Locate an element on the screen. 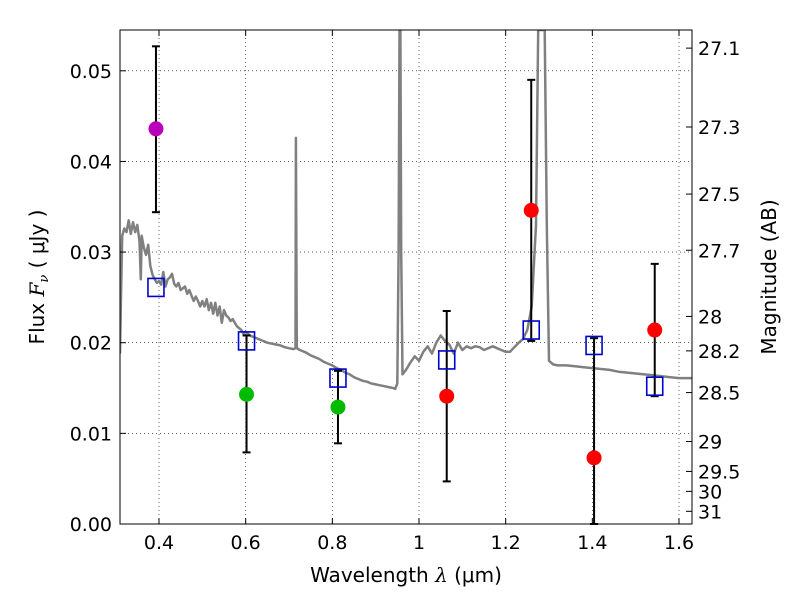 The height and width of the screenshot is (600, 800). x-tick-label: 0.4 is located at coordinates (159, 543).